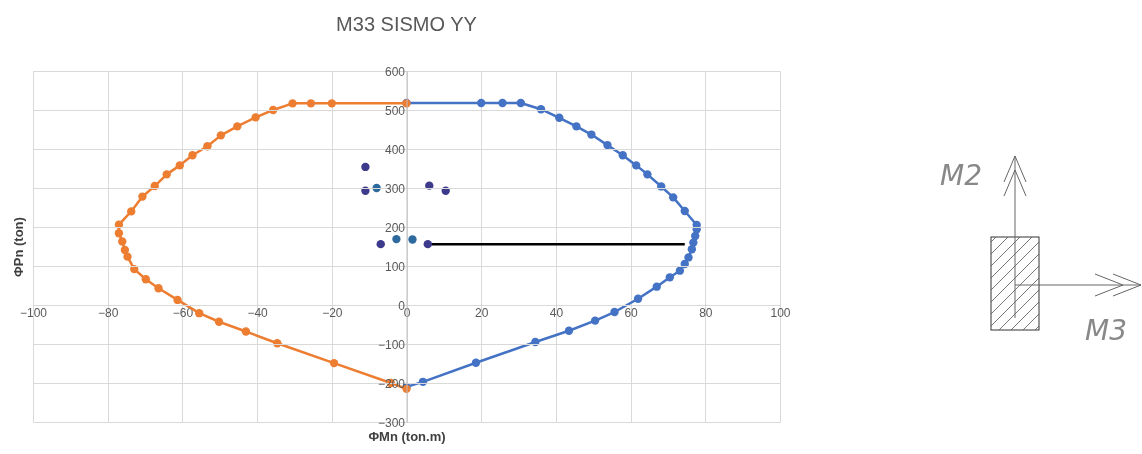 The width and height of the screenshot is (1142, 454). What do you see at coordinates (183, 312) in the screenshot?
I see `x-tick-label: −60` at bounding box center [183, 312].